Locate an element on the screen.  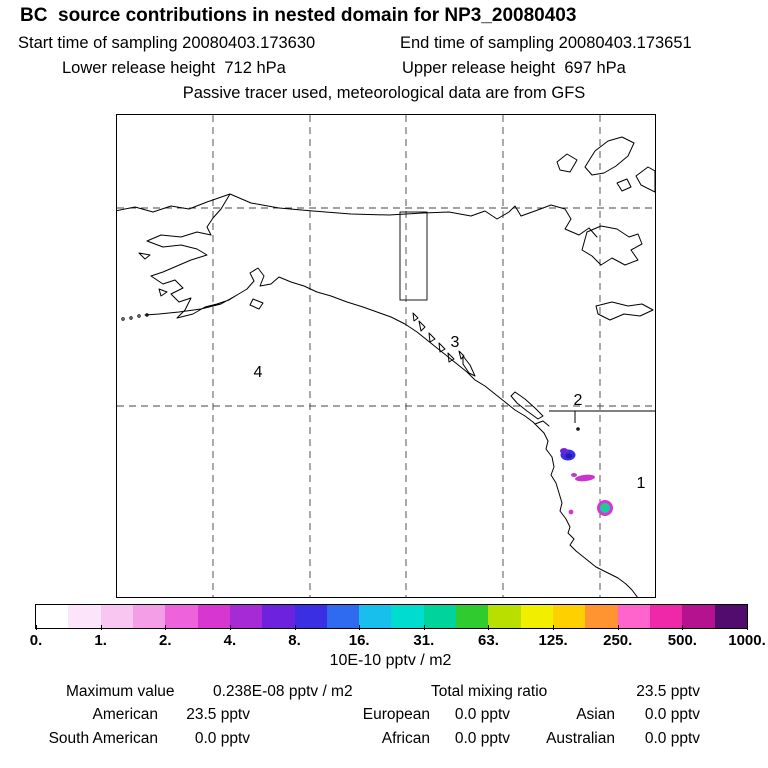
total-mixing-value: 23.5 pptv is located at coordinates (668, 691).